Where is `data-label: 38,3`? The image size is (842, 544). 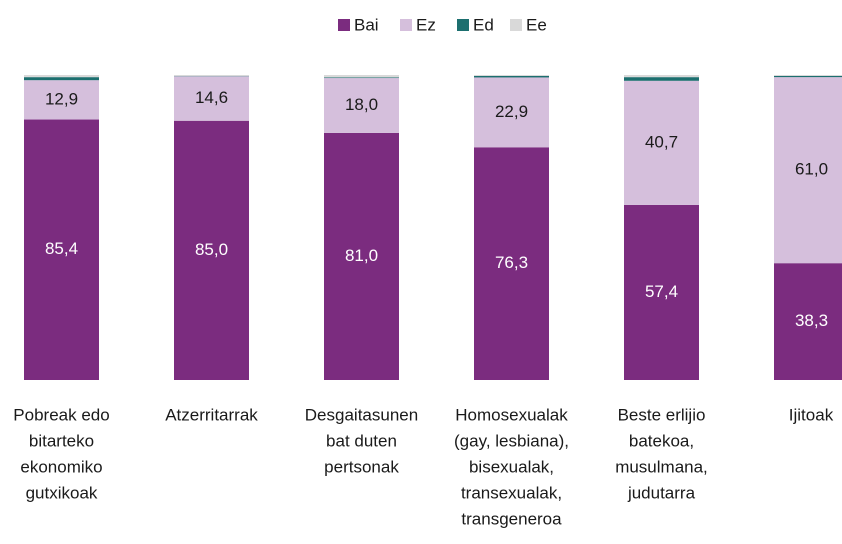
data-label: 38,3 is located at coordinates (811, 320).